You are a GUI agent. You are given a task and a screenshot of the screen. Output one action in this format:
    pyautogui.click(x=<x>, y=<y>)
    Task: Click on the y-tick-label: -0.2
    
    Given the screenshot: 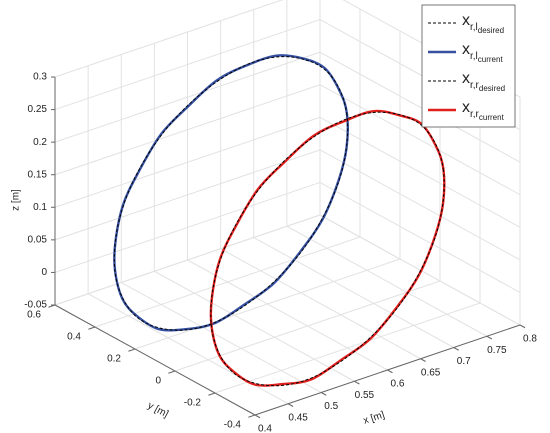 What is the action you would take?
    pyautogui.click(x=193, y=403)
    